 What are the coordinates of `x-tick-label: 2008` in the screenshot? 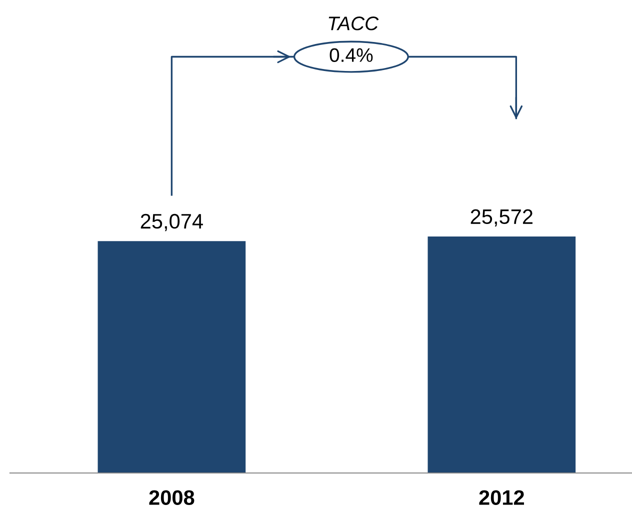 It's located at (171, 497).